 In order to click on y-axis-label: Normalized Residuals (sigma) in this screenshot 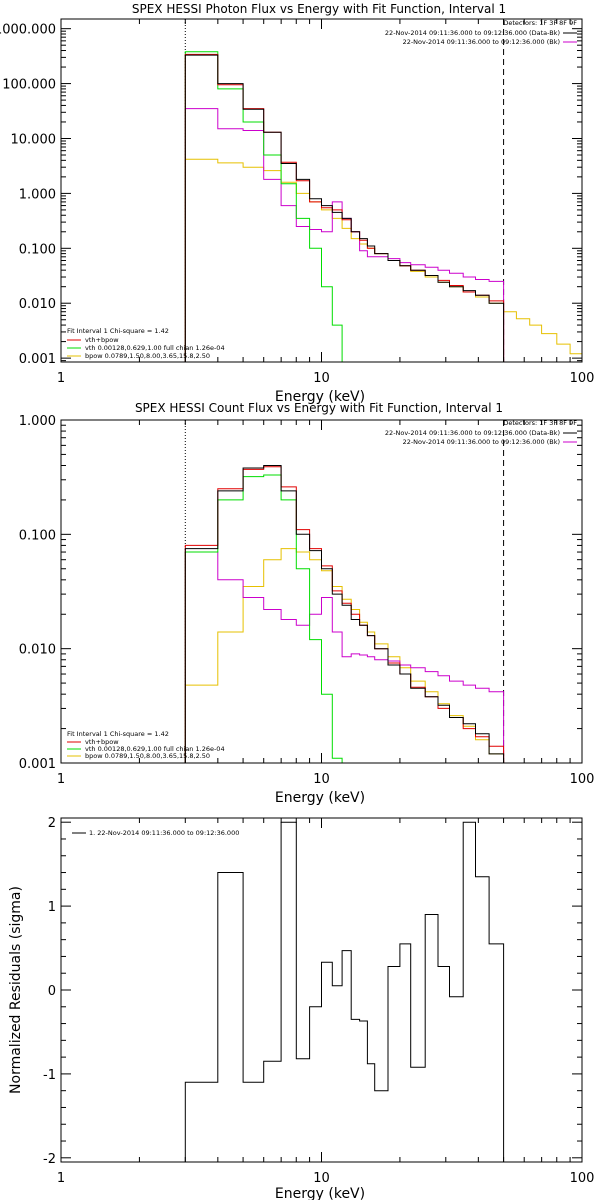, I will do `click(16, 990)`.